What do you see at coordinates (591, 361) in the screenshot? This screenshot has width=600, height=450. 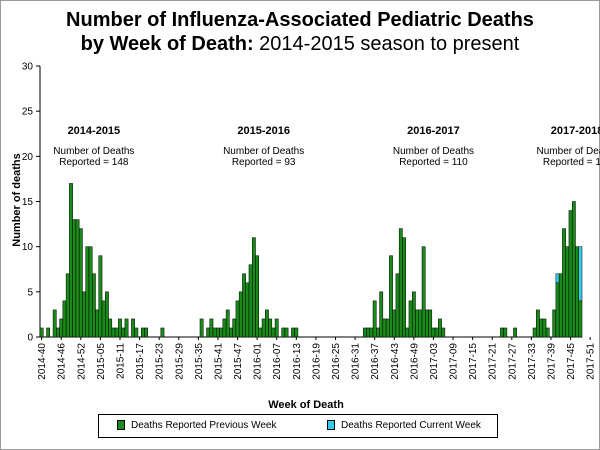 I see `x-tick-label: 2017-51` at bounding box center [591, 361].